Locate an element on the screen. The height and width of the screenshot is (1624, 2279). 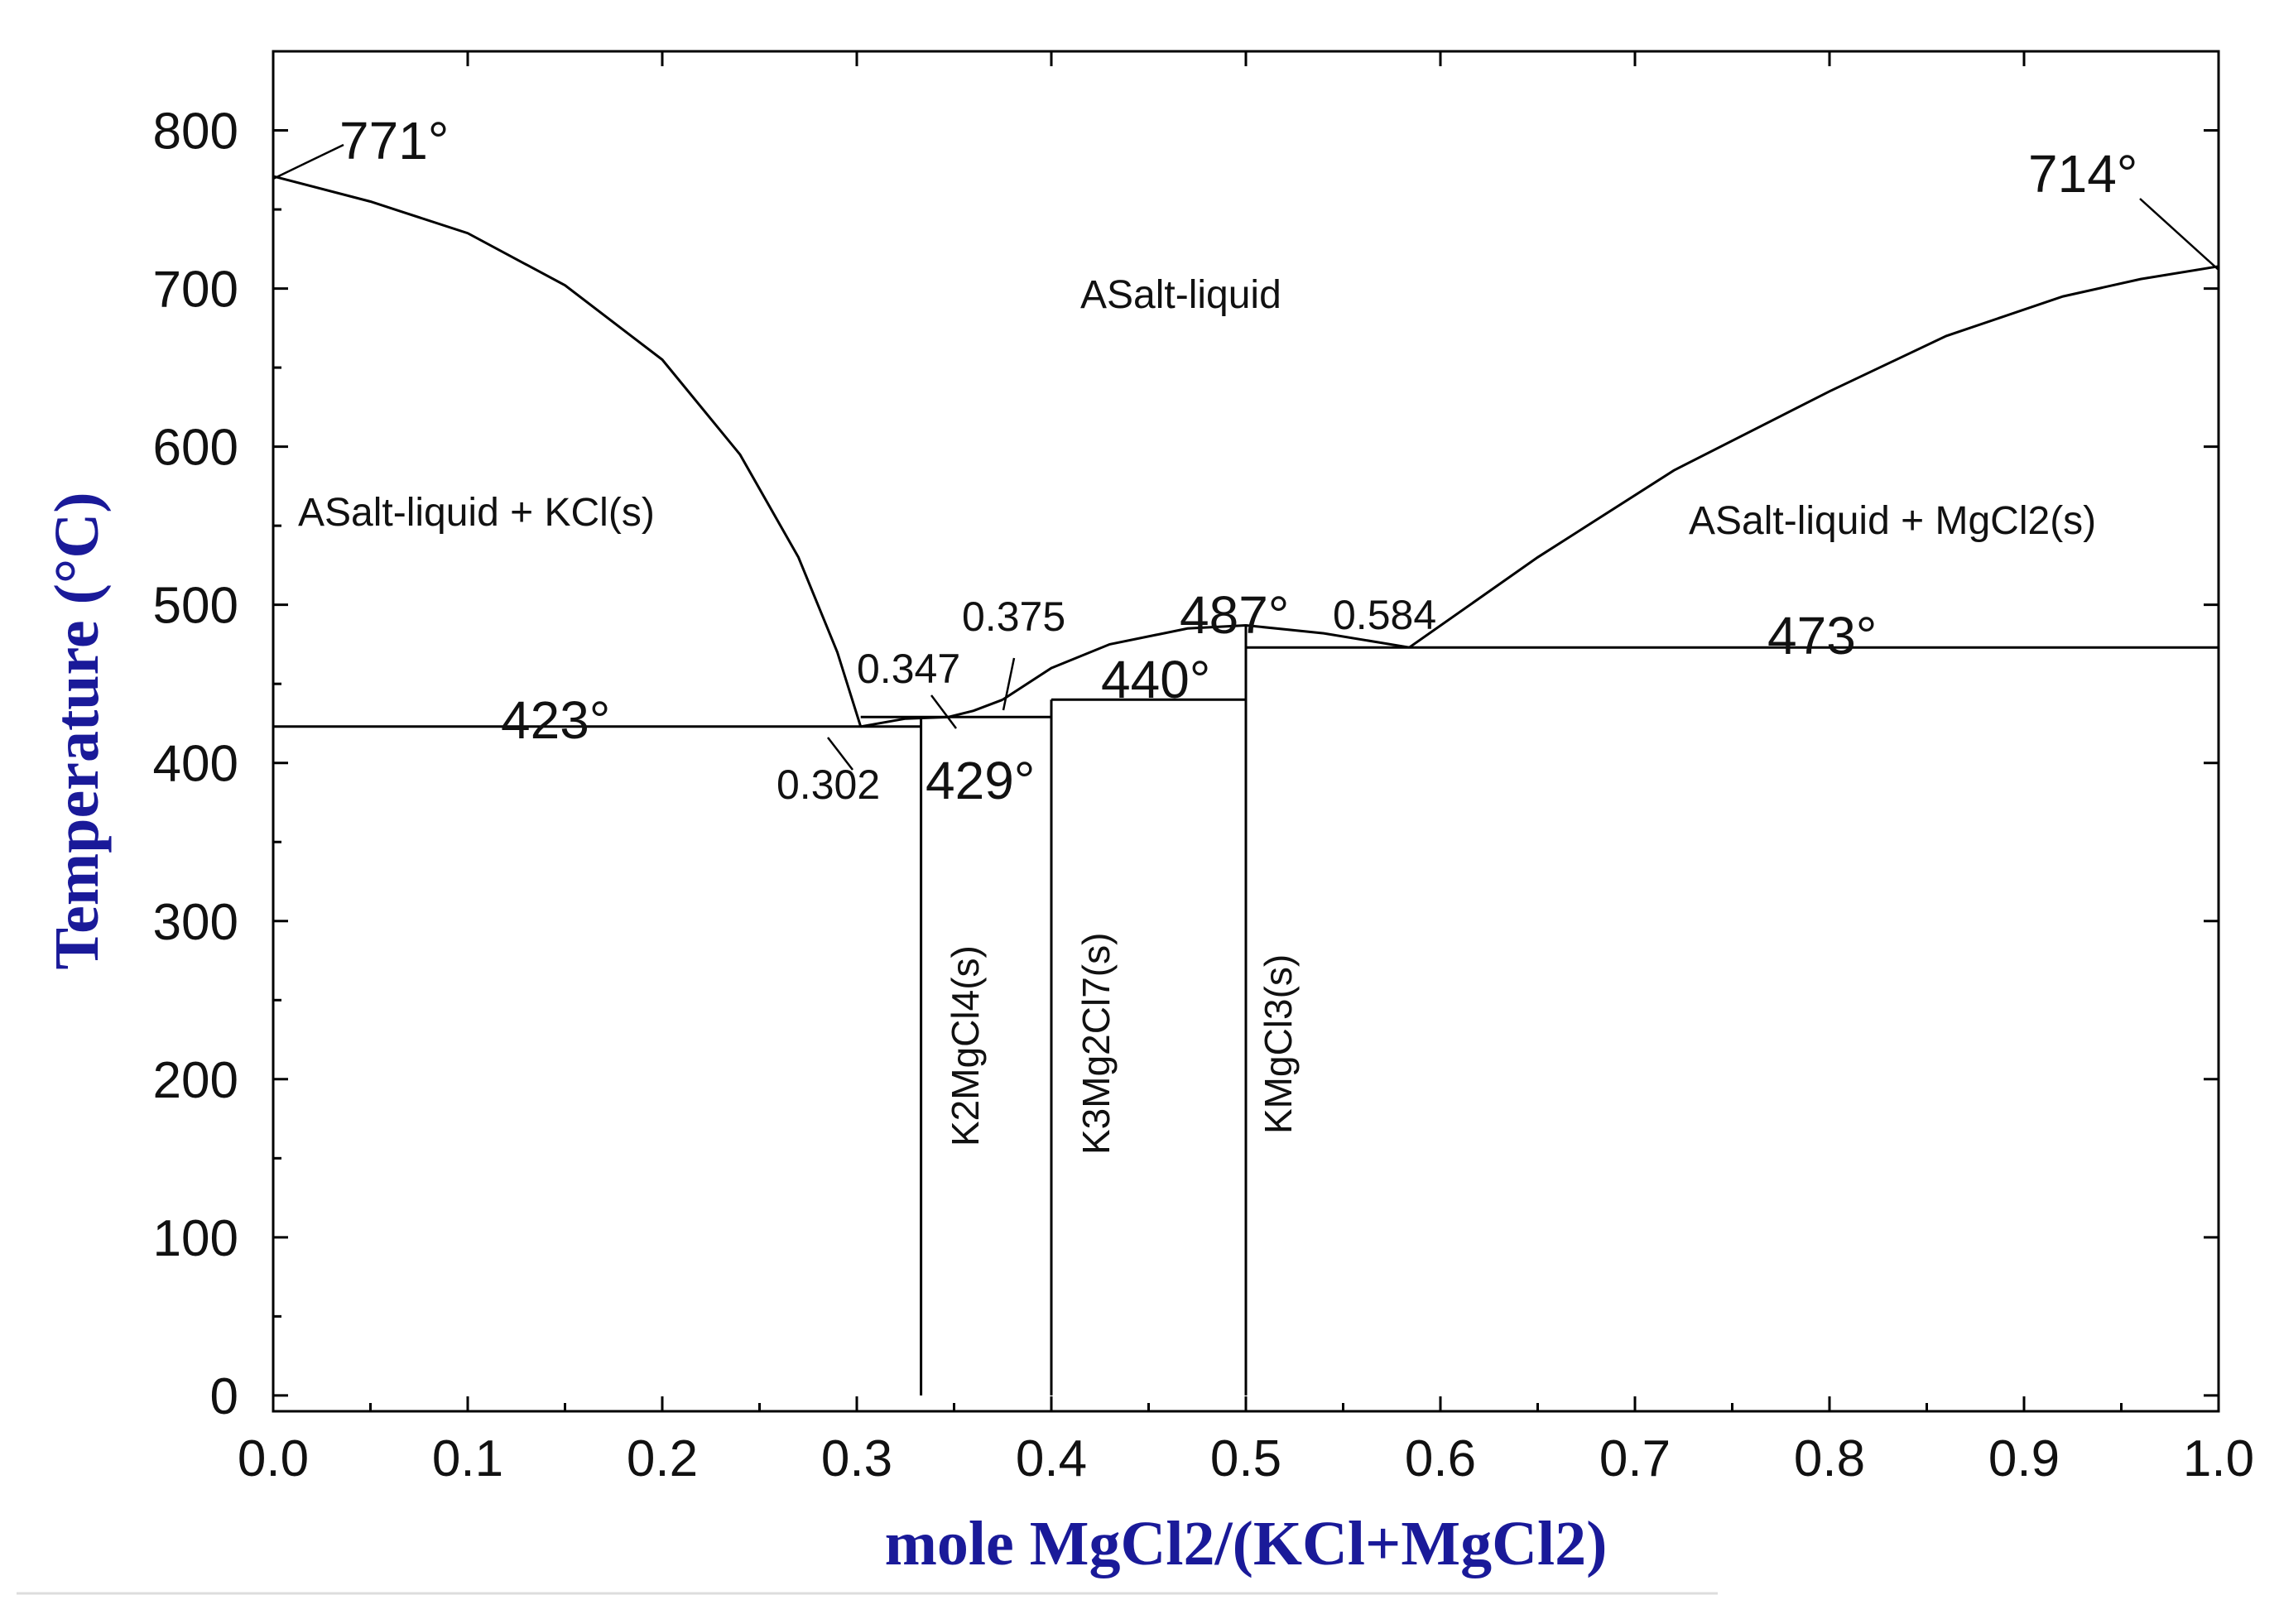
boundary-k2mgcl4-liquidus is located at coordinates (904, 721).